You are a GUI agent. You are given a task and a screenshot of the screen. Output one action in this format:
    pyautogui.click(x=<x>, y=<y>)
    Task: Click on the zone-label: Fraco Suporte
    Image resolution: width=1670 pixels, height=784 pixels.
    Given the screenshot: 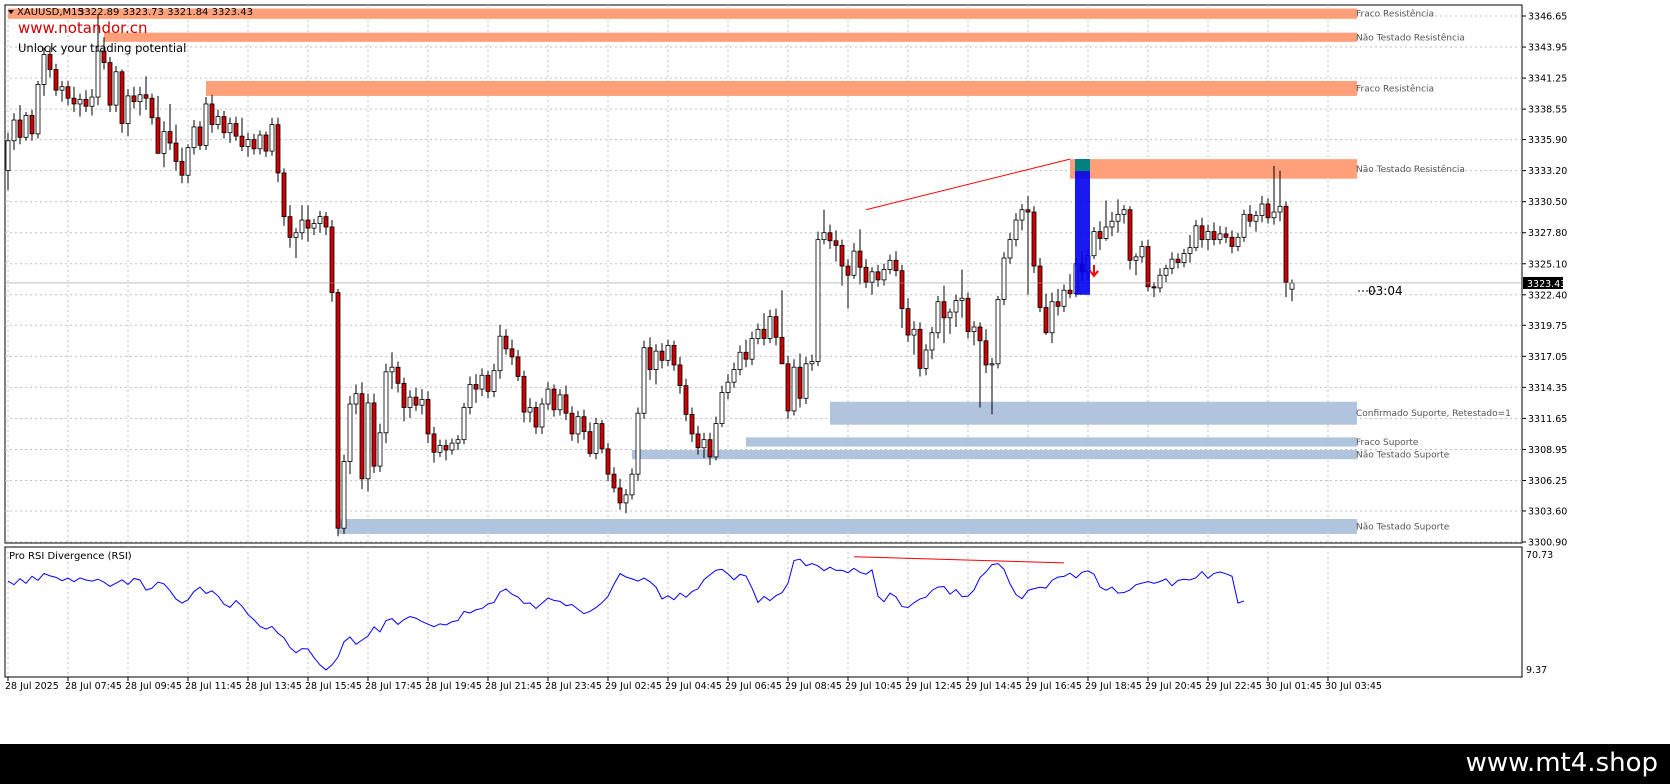 What is the action you would take?
    pyautogui.click(x=1387, y=443)
    